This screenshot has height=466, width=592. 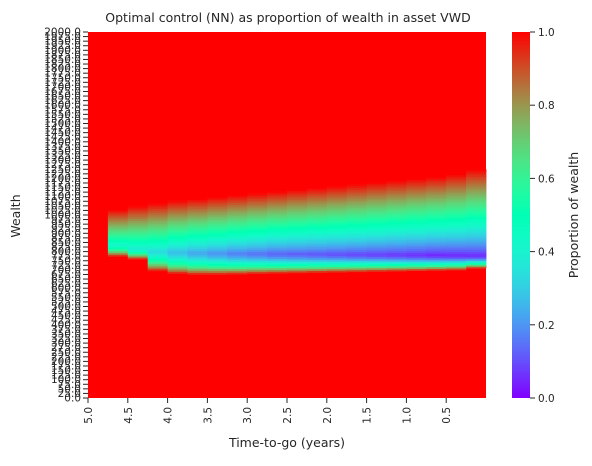 I want to click on y-tick-label: 500.0, so click(x=66, y=307).